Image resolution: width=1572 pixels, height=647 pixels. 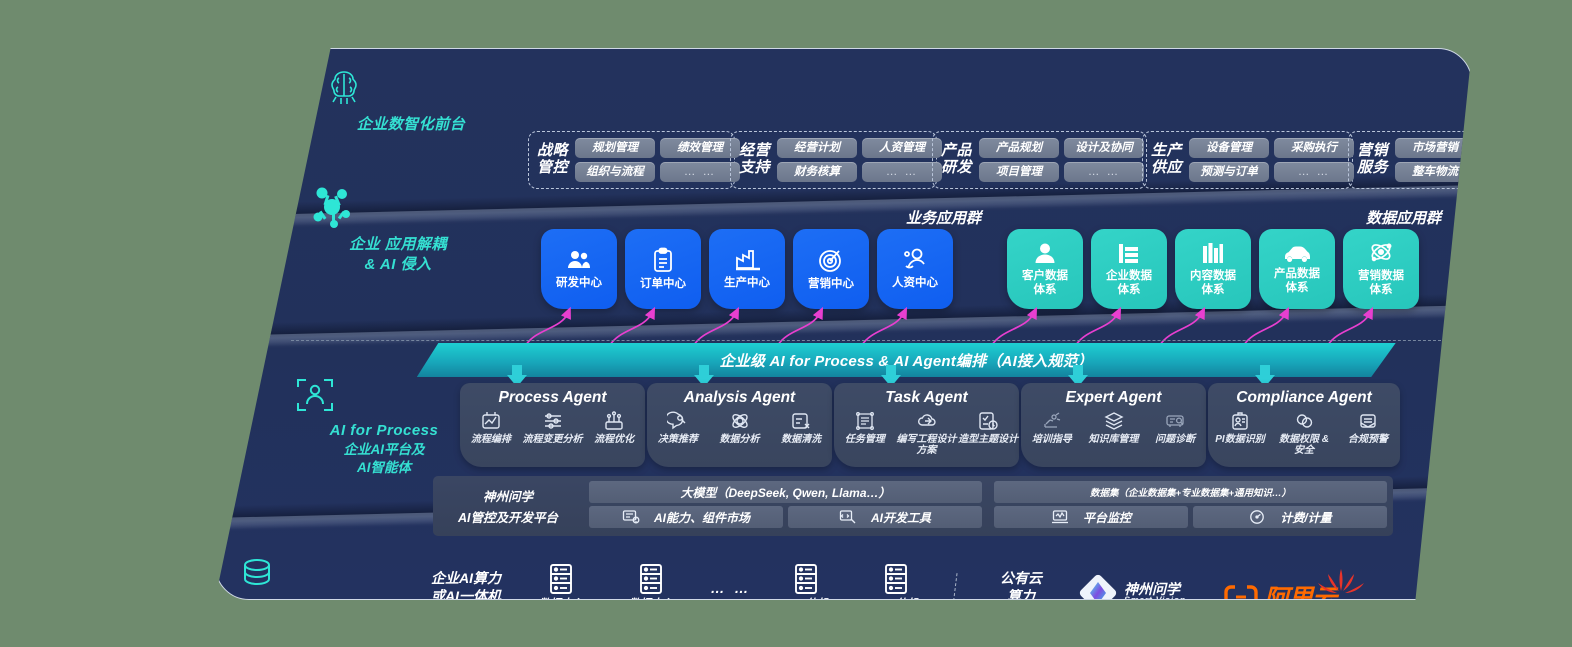 I want to click on agent-capability: 流程变更分析, so click(x=553, y=427).